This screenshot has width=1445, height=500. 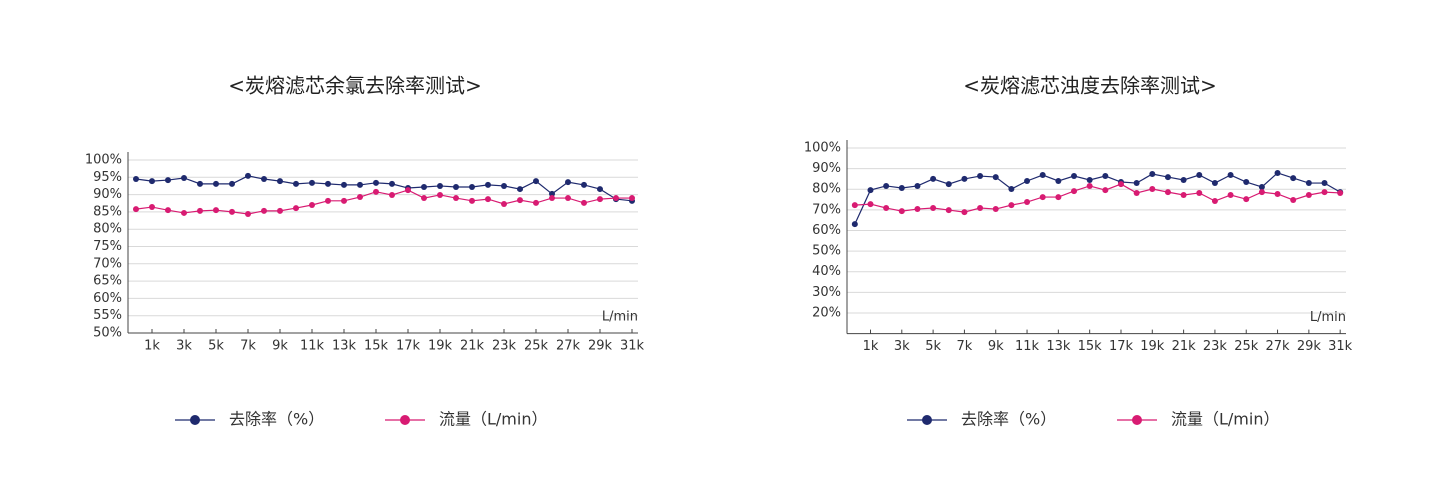 I want to click on y-tick-label: 60%, so click(x=826, y=230).